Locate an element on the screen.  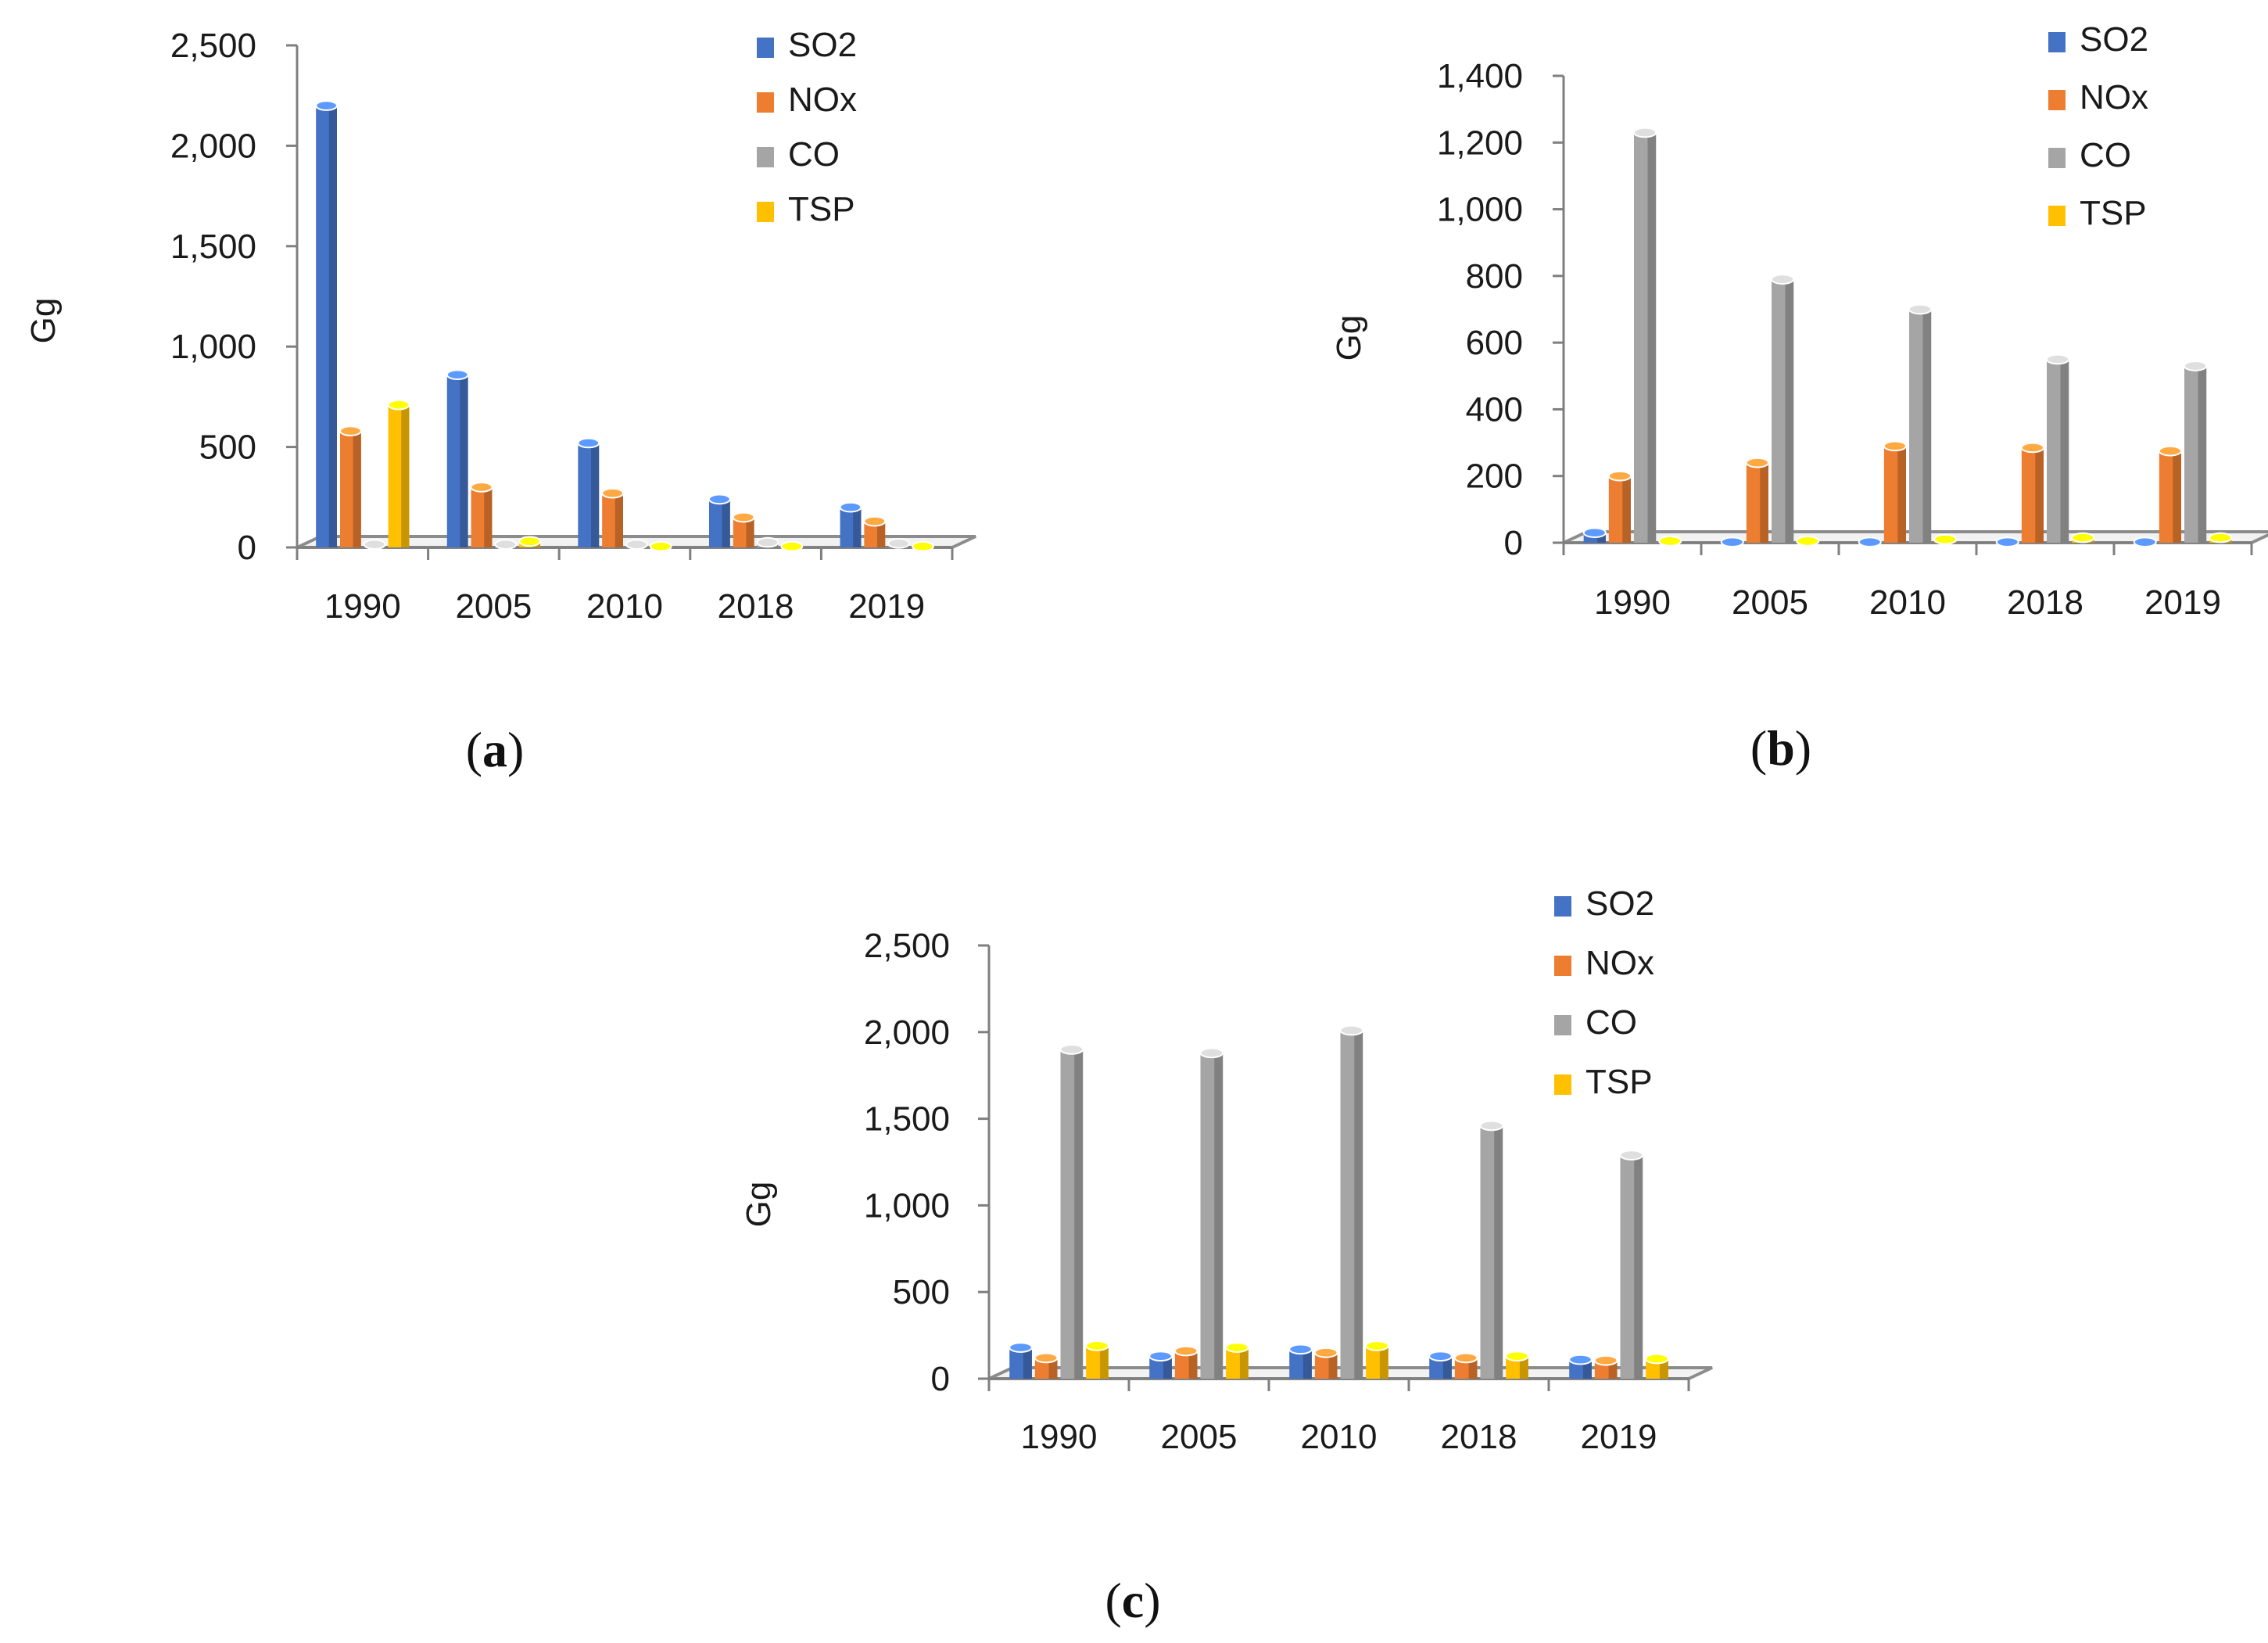
bar-tsp-2019 is located at coordinates (923, 546).